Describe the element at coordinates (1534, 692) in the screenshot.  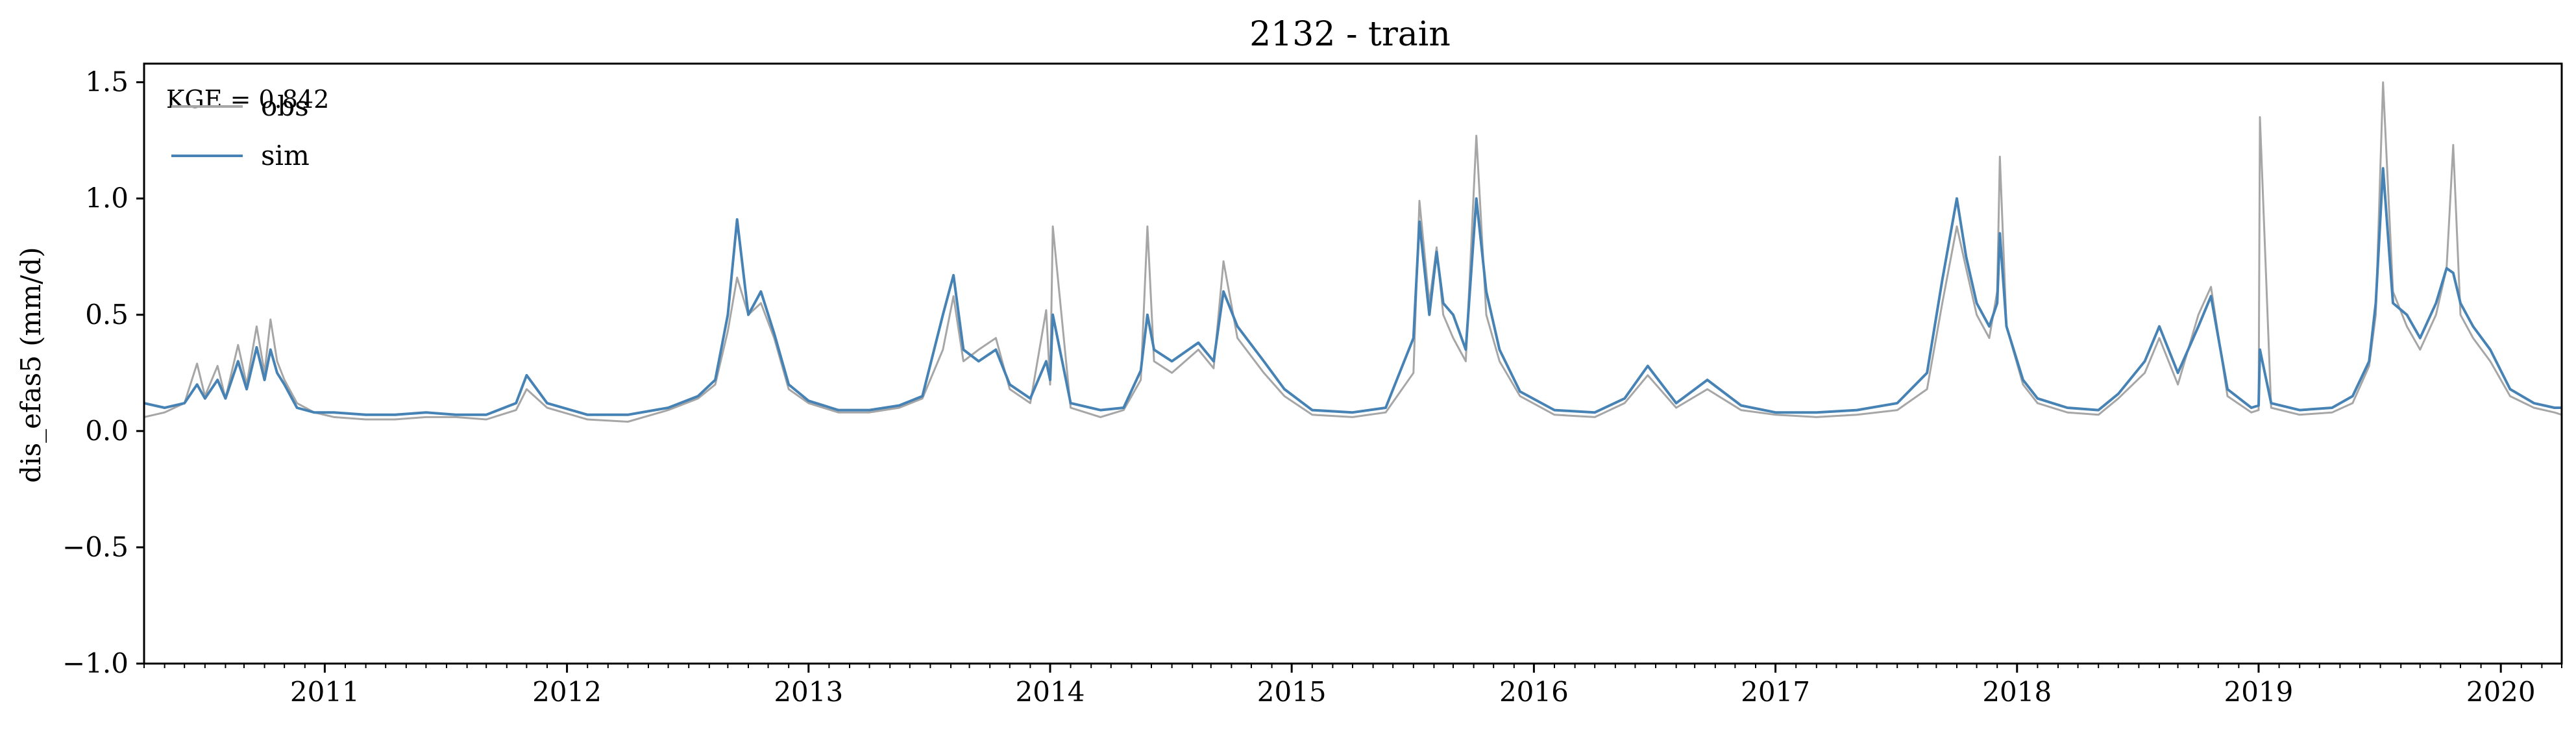
I see `x-tick-label: 2016` at that location.